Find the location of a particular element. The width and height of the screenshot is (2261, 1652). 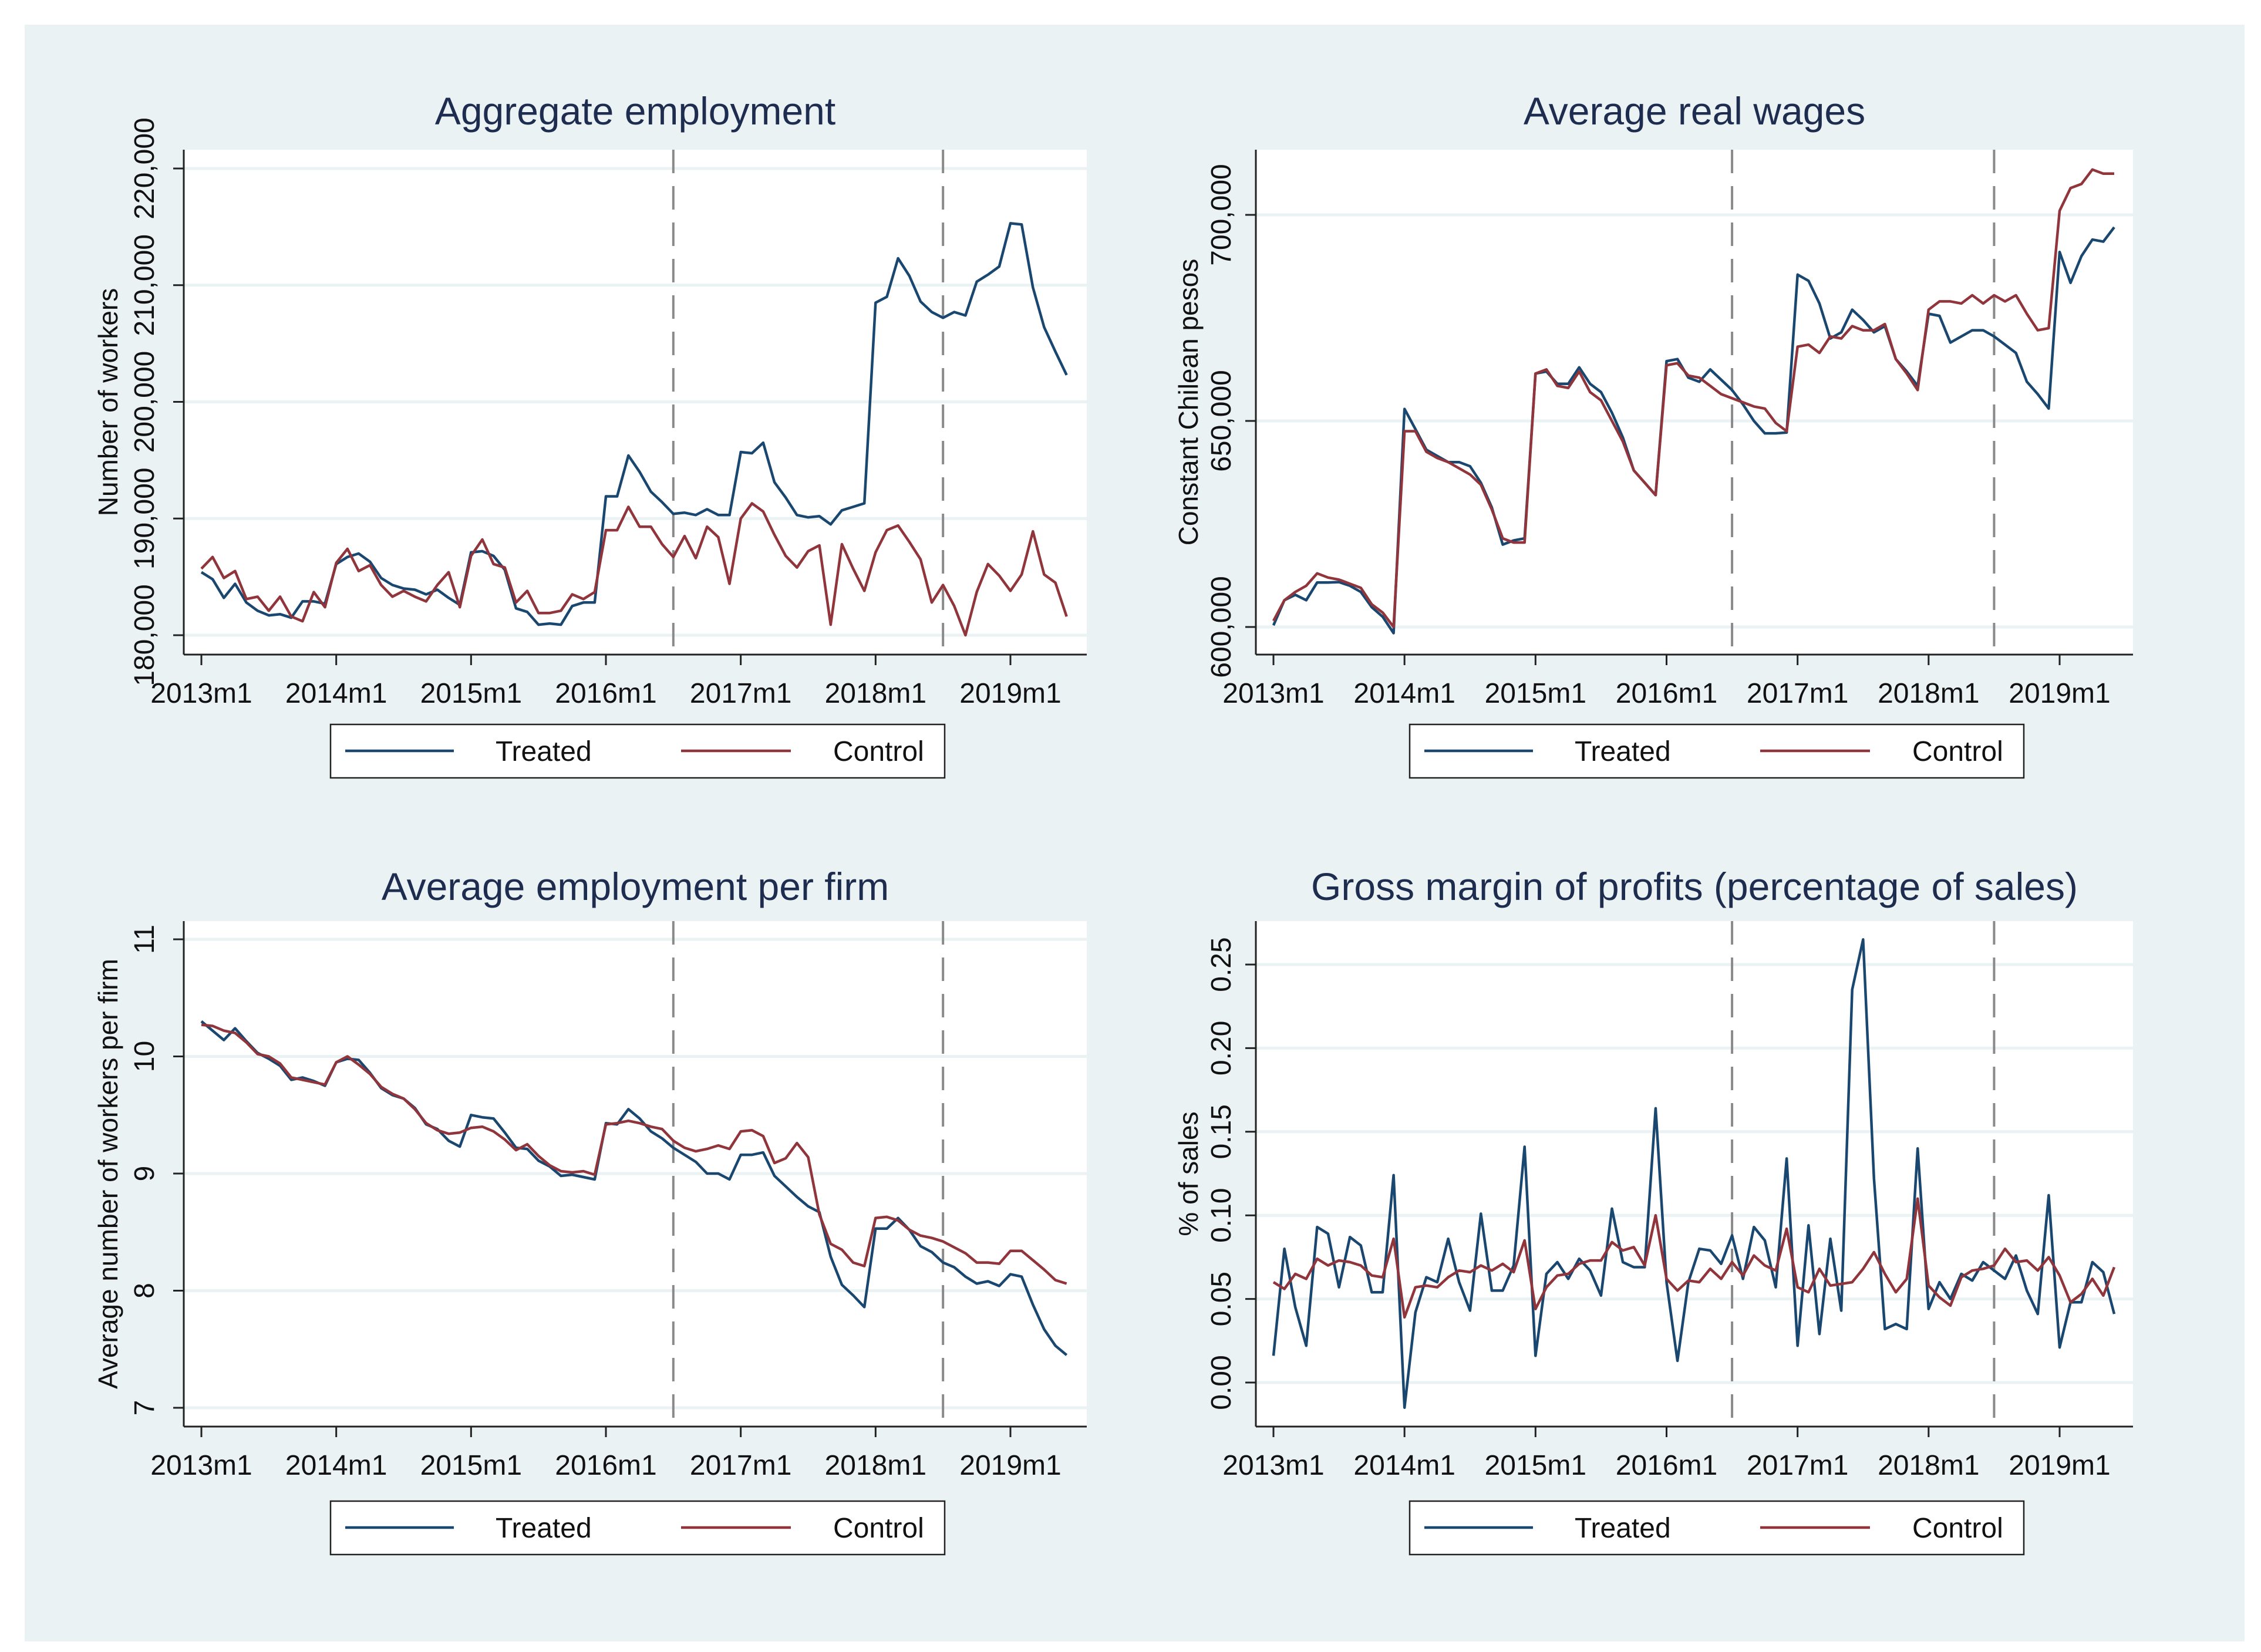

y-tick-label: 600,000 is located at coordinates (1221, 627).